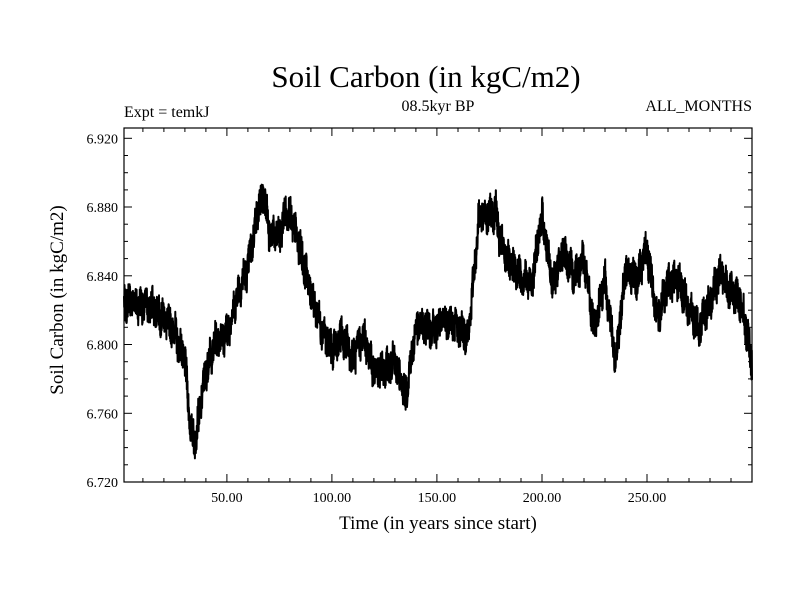 This screenshot has height=600, width=800. I want to click on y-tick-label: 6.720, so click(103, 483).